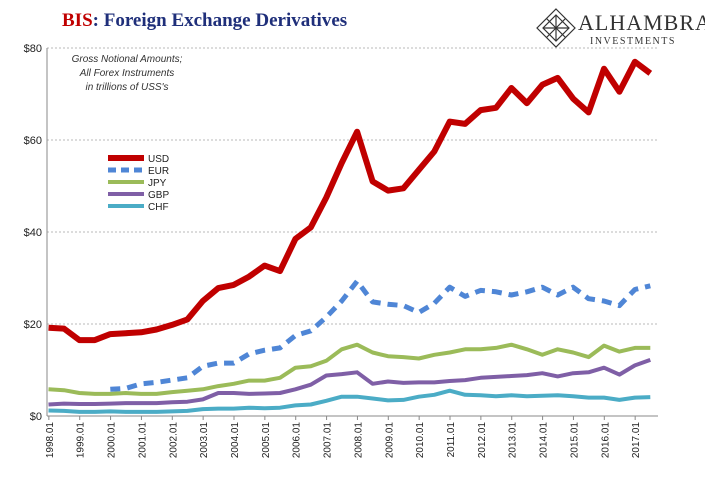 This screenshot has height=481, width=705. Describe the element at coordinates (297, 440) in the screenshot. I see `x-tick-label: 2006.01` at that location.